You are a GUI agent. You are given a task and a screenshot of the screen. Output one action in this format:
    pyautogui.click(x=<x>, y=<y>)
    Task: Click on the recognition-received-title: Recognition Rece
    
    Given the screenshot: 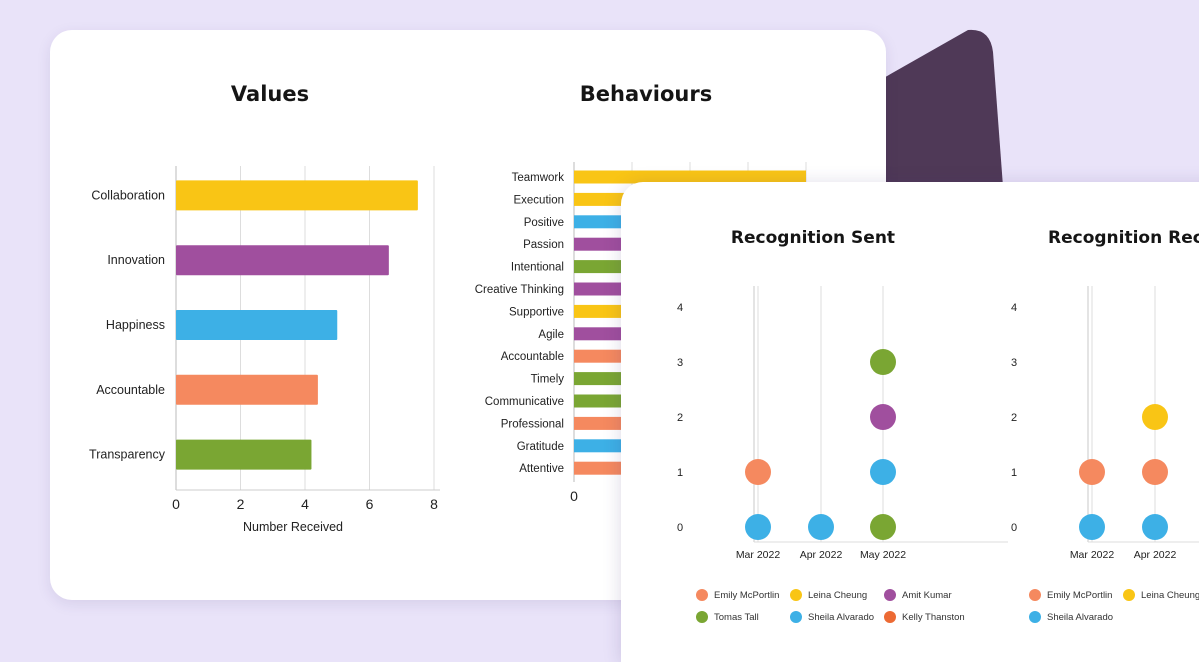 What is the action you would take?
    pyautogui.click(x=1123, y=238)
    